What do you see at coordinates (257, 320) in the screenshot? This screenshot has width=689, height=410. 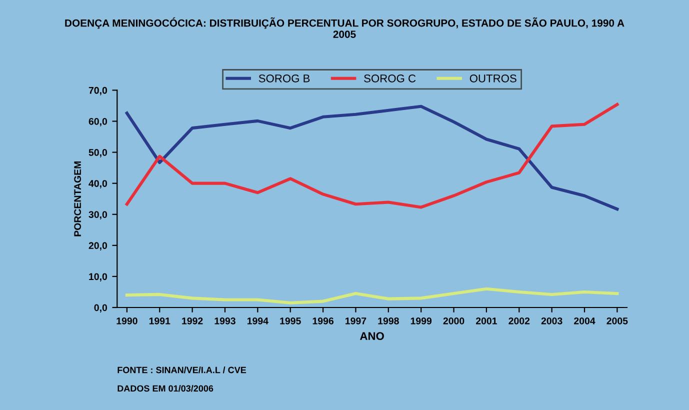 I see `x-tick-label: 1994` at bounding box center [257, 320].